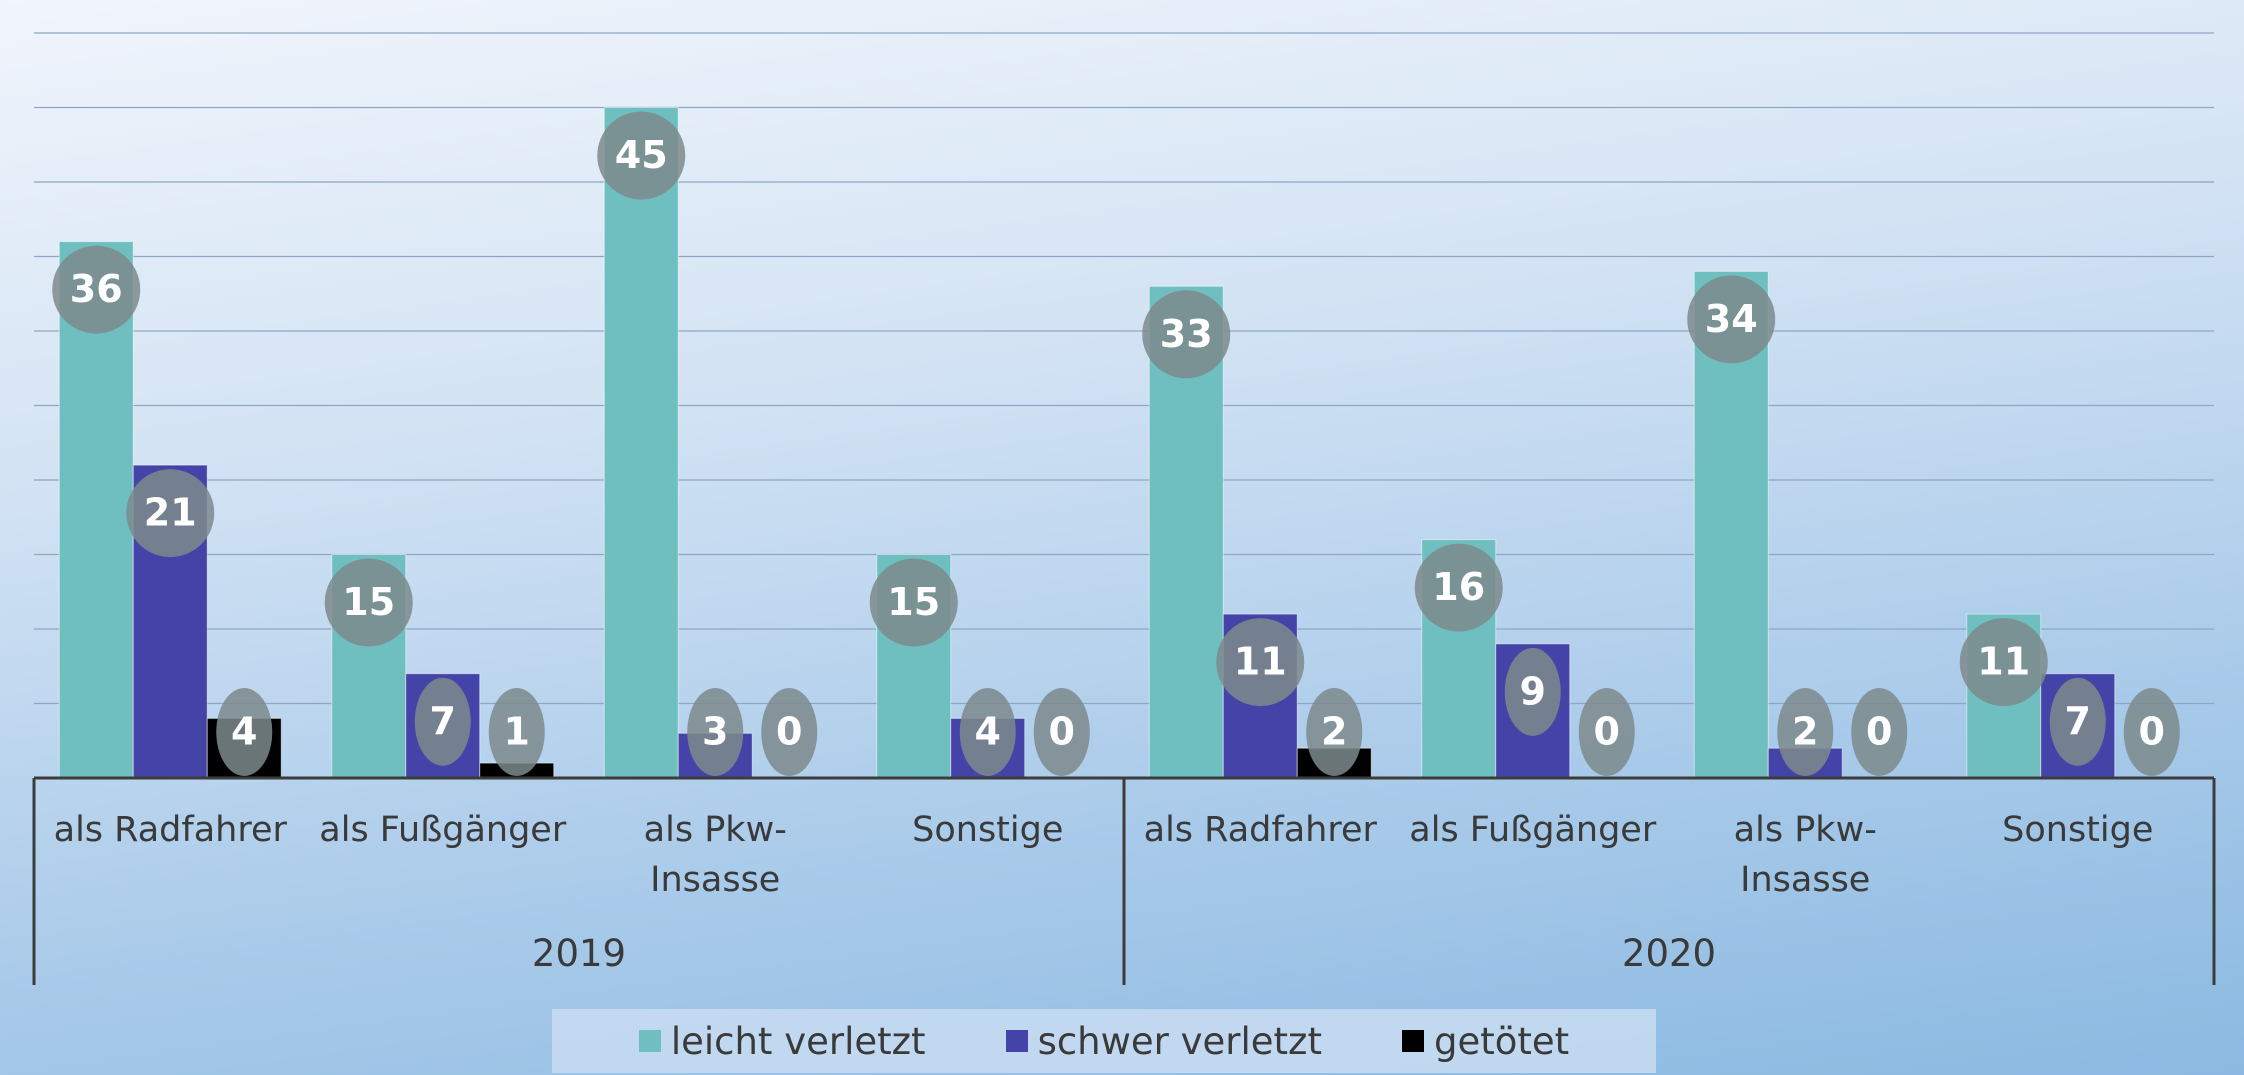  What do you see at coordinates (641, 443) in the screenshot?
I see `bar` at bounding box center [641, 443].